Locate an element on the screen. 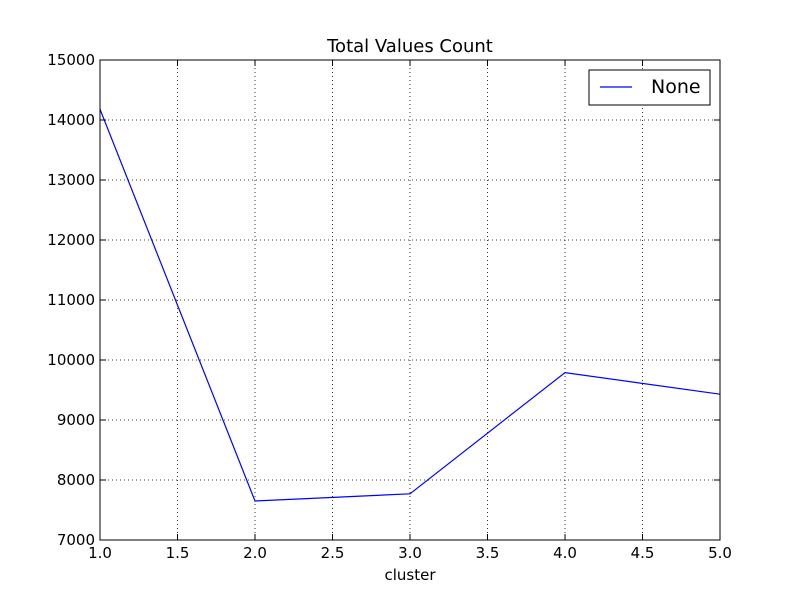 The width and height of the screenshot is (800, 600). y-tick-label: 15000 is located at coordinates (71, 60).